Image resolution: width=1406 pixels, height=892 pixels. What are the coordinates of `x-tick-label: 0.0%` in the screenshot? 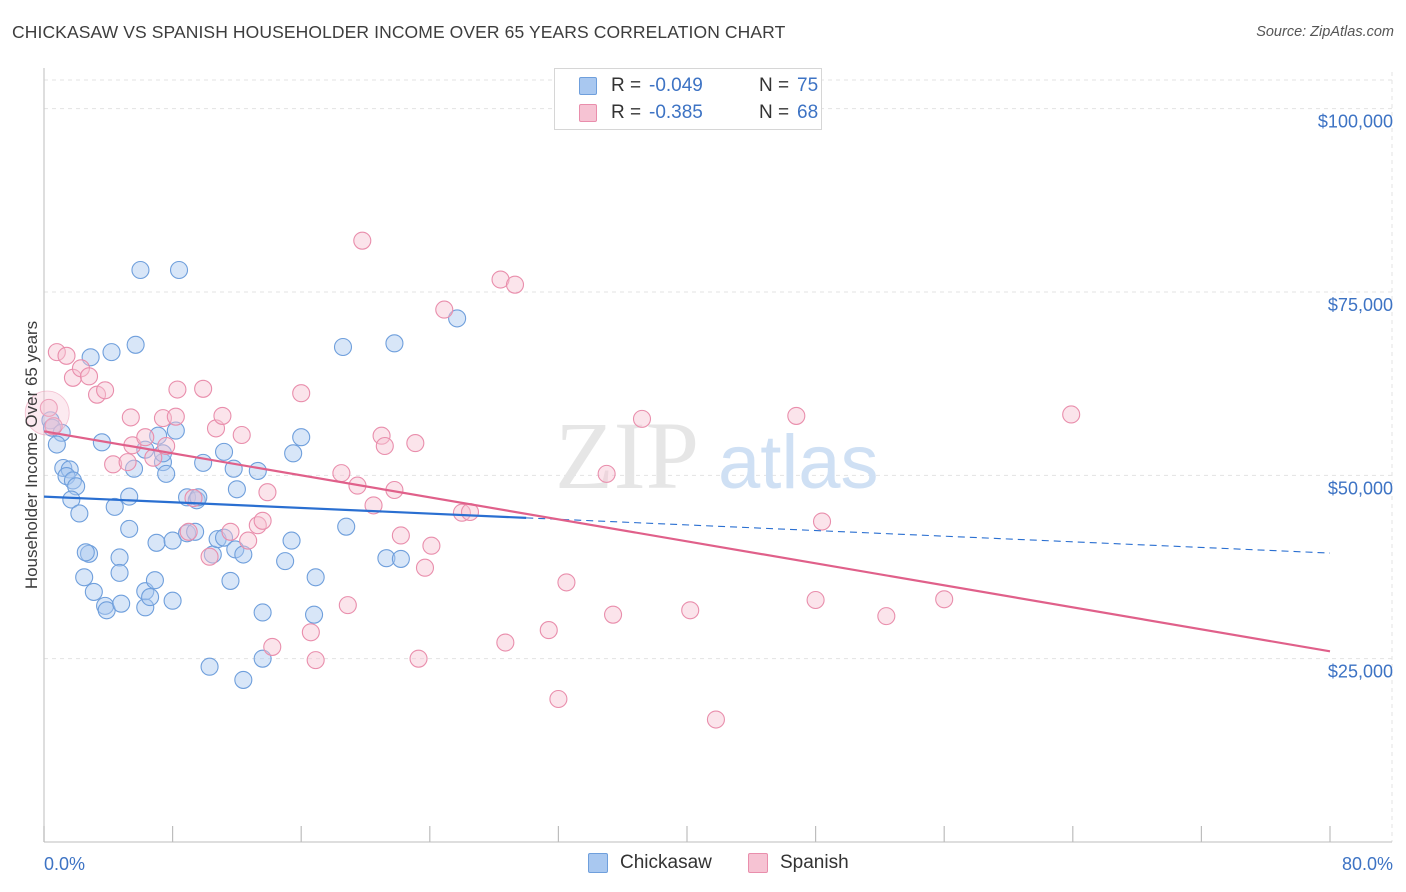 It's located at (64, 864).